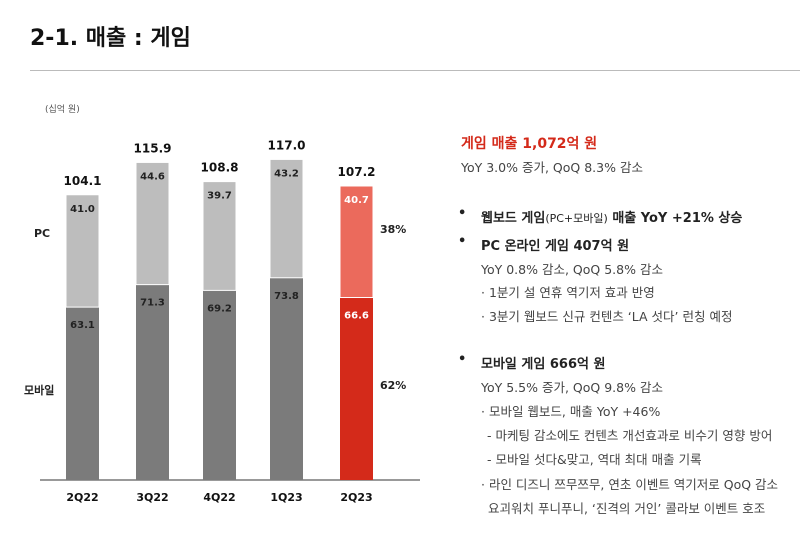 Image resolution: width=800 pixels, height=533 pixels. I want to click on data-label-pc: 43.2, so click(286, 173).